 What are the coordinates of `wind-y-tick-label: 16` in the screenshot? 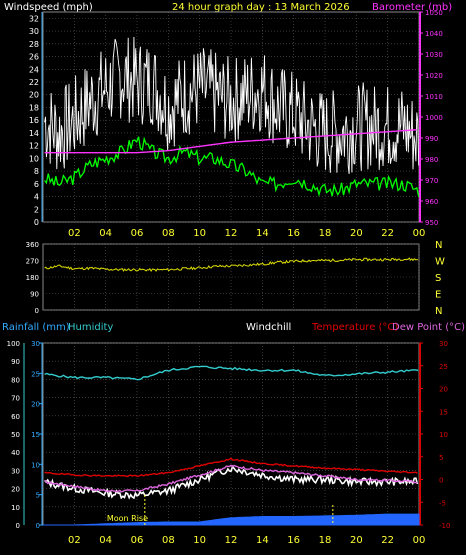 It's located at (34, 120).